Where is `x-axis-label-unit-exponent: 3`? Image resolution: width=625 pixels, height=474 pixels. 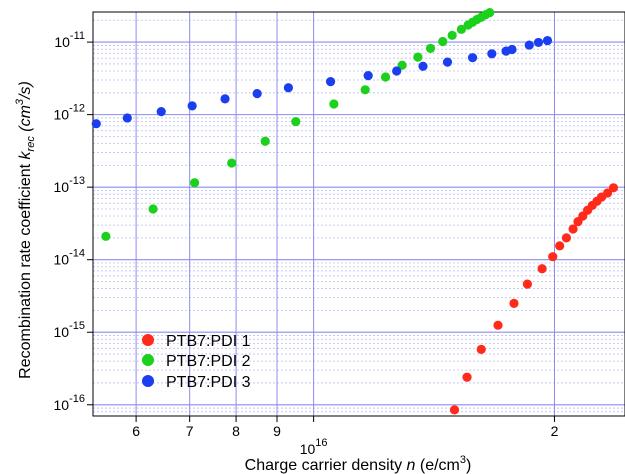 x-axis-label-unit-exponent: 3 is located at coordinates (463, 460).